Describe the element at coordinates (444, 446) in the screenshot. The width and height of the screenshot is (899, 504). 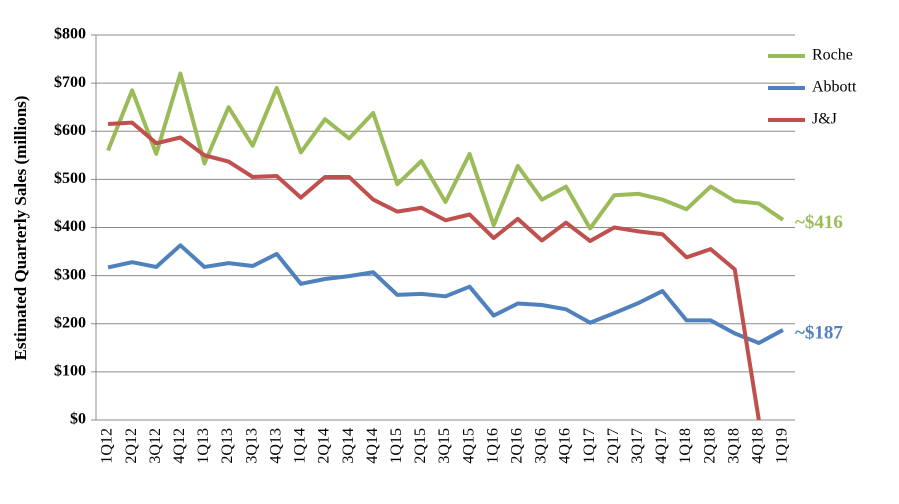
I see `x-tick-label: 3Q15` at that location.